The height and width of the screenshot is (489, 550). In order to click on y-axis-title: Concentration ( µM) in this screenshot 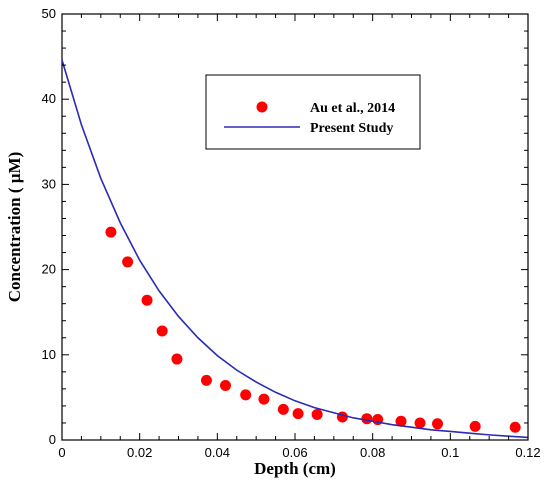, I will do `click(14, 227)`.